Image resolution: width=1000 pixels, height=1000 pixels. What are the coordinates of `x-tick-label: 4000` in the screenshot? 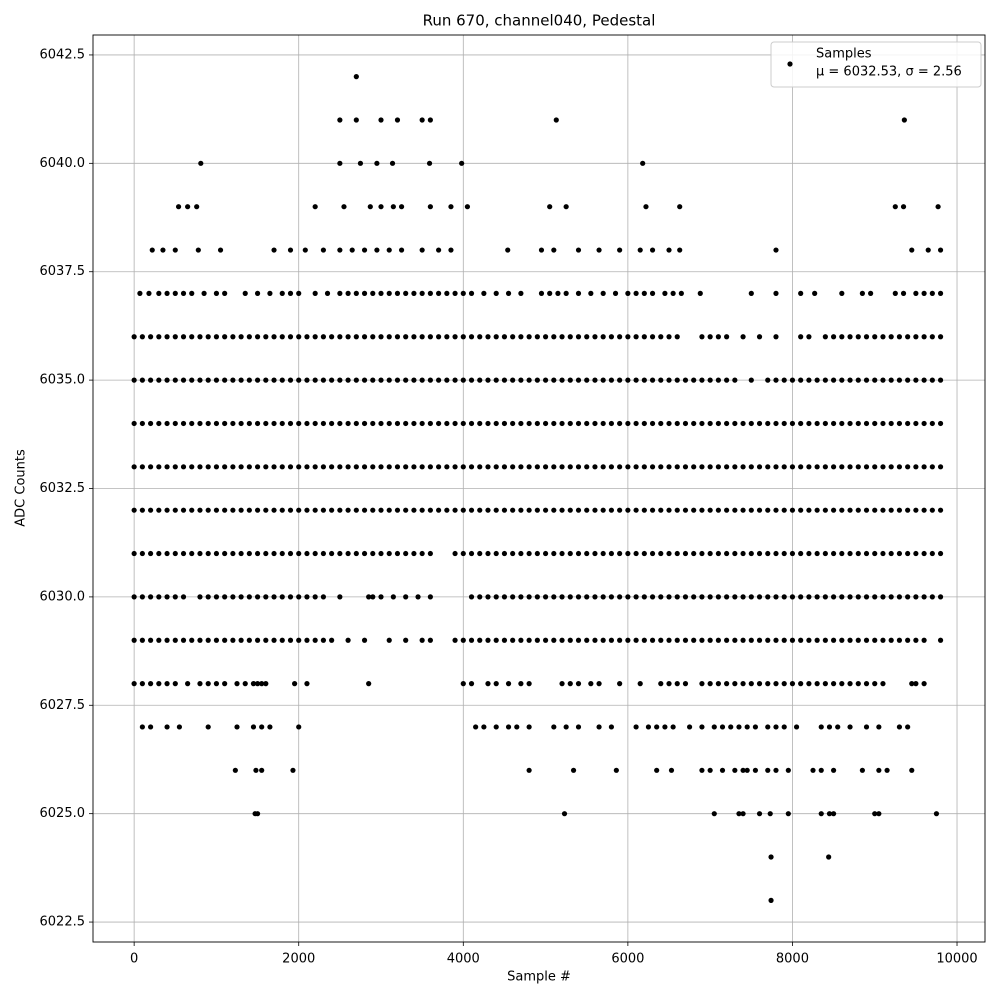 It's located at (463, 959).